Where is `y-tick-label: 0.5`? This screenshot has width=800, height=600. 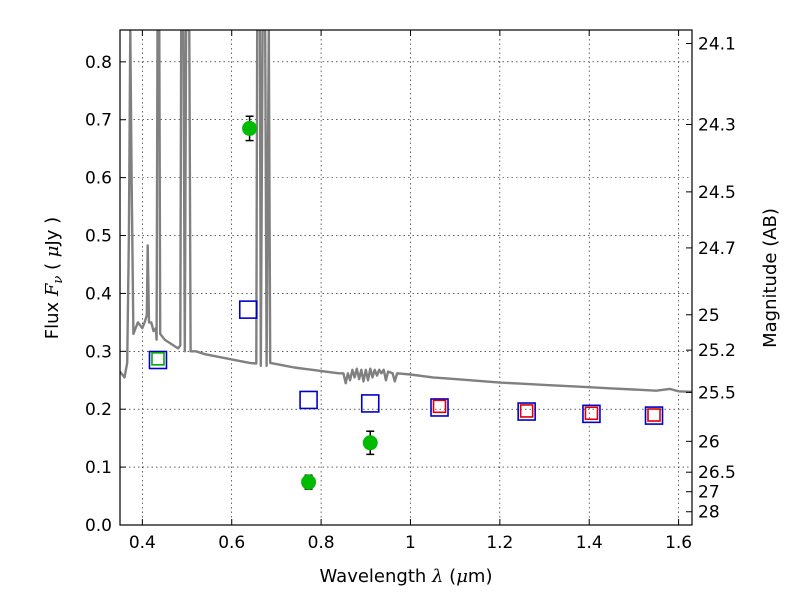 y-tick-label: 0.5 is located at coordinates (98, 237).